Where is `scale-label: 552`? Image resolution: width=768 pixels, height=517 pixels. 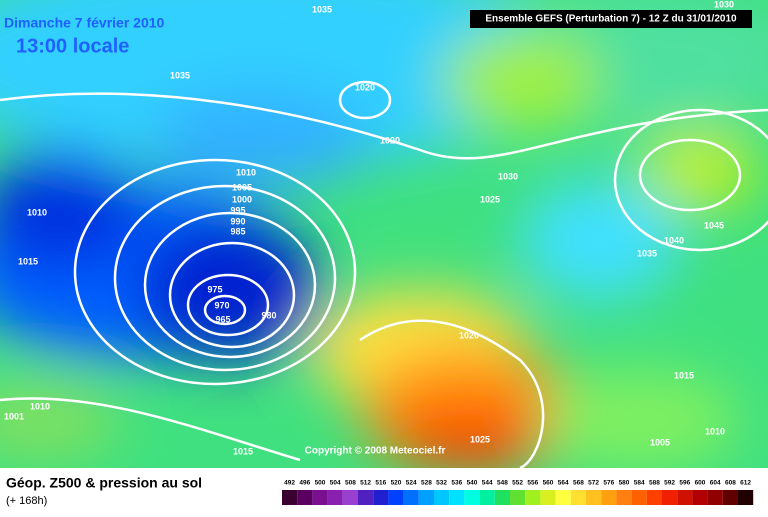 scale-label: 552 is located at coordinates (517, 483).